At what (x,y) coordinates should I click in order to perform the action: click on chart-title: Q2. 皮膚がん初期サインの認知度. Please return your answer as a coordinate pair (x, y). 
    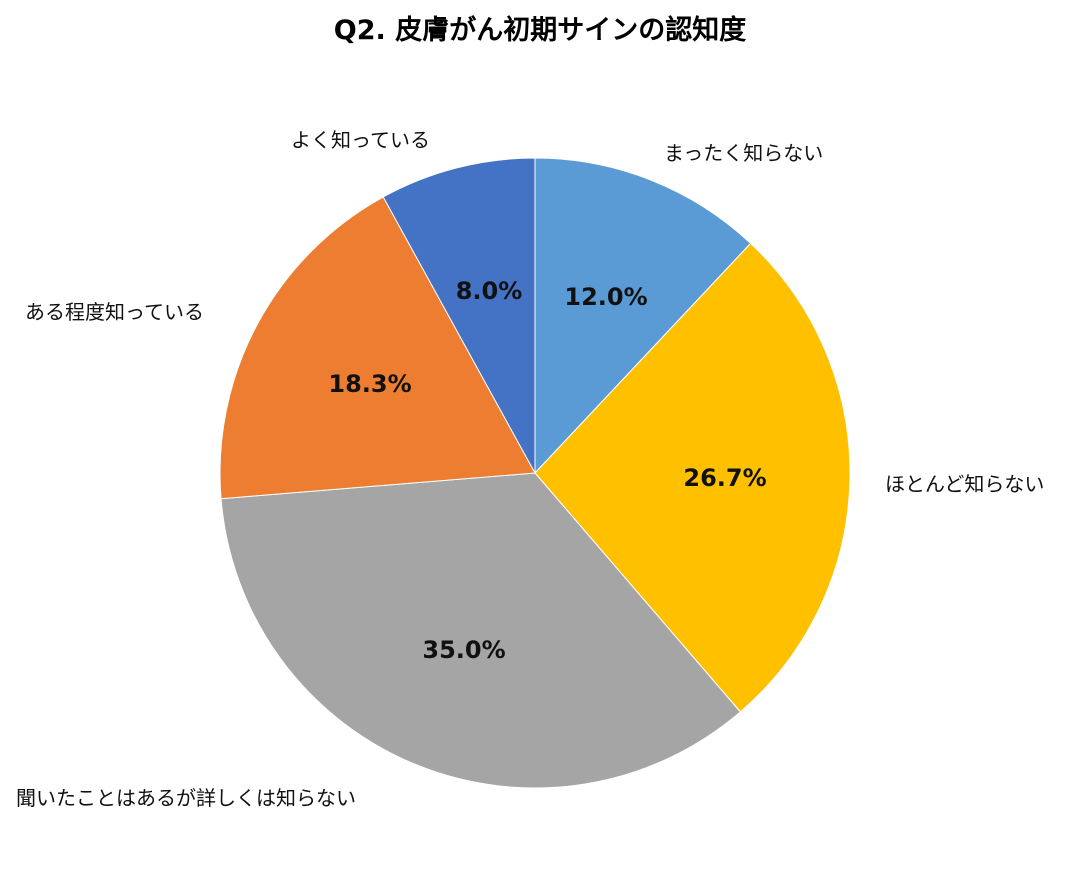
    Looking at the image, I should click on (540, 30).